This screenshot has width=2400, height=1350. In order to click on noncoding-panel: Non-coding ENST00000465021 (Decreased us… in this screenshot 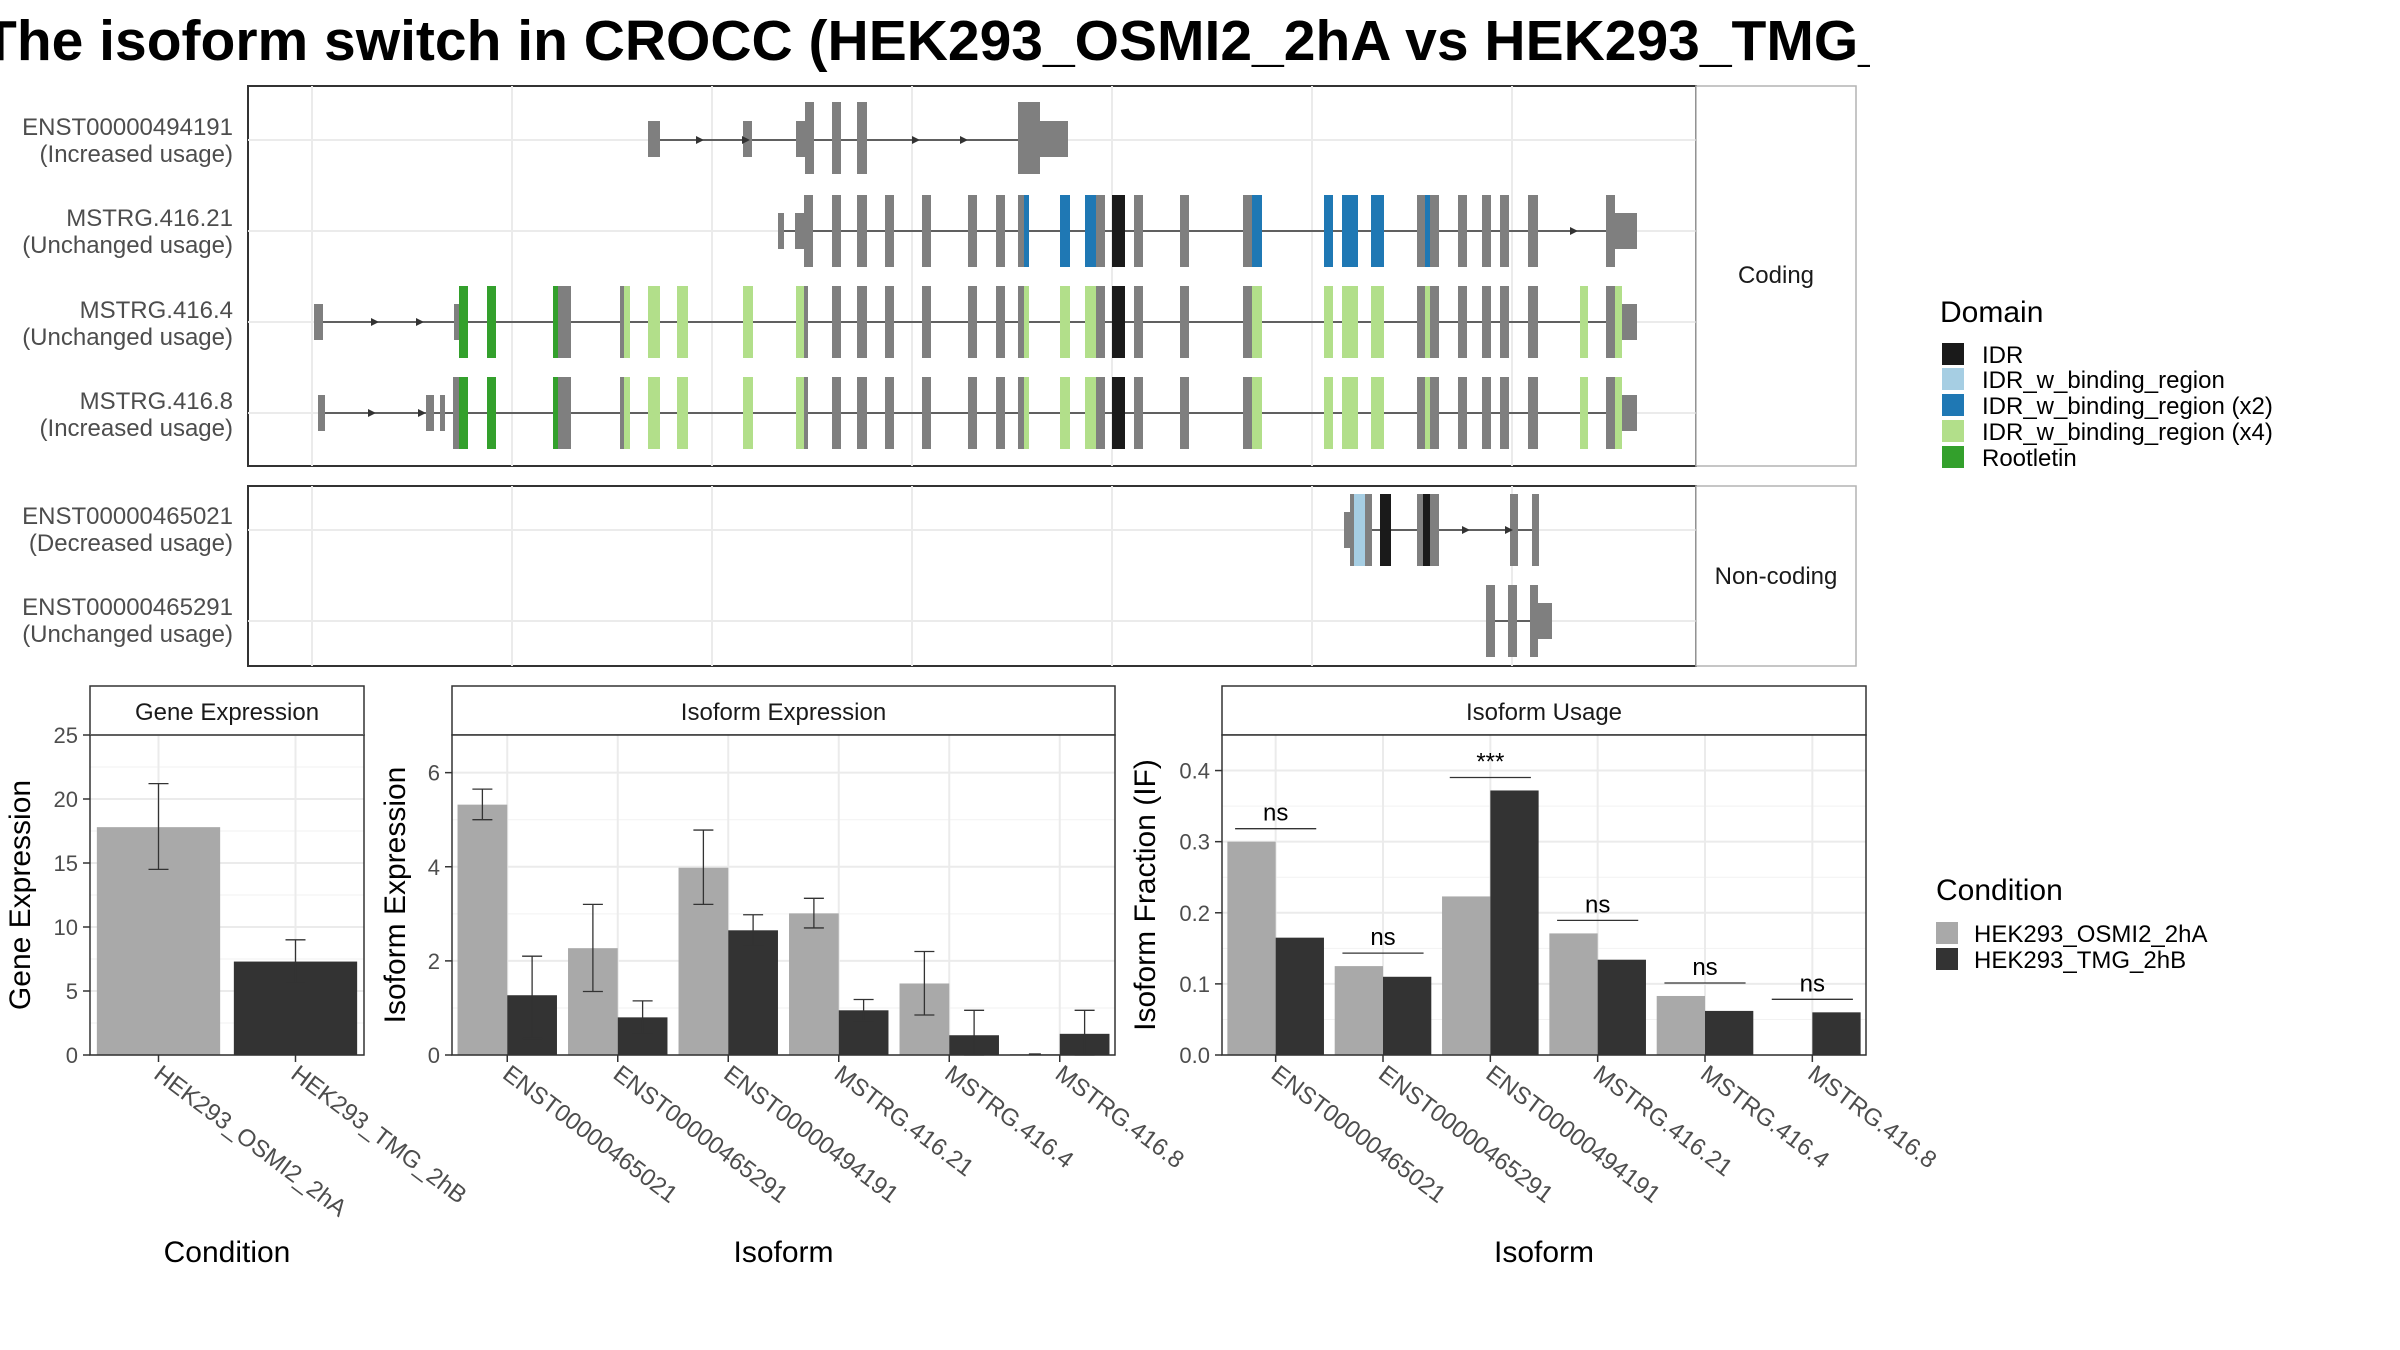, I will do `click(939, 576)`.